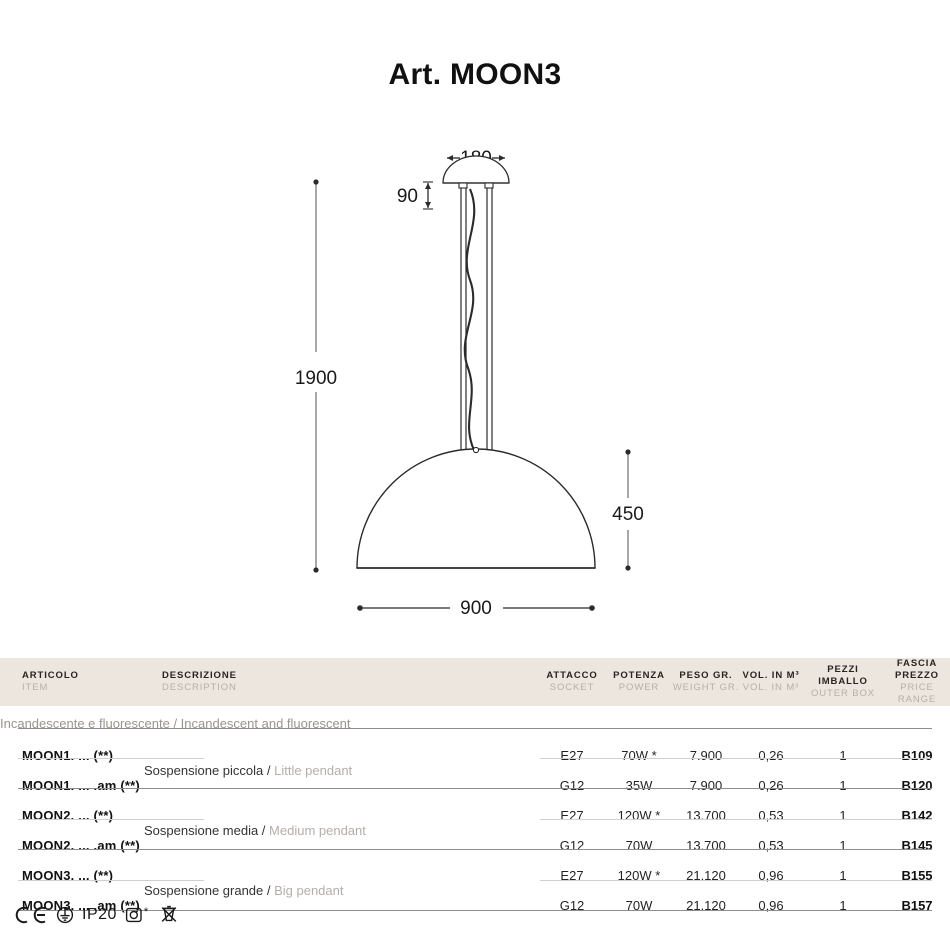 The height and width of the screenshot is (950, 950). I want to click on cell-price-range: B157, so click(917, 905).